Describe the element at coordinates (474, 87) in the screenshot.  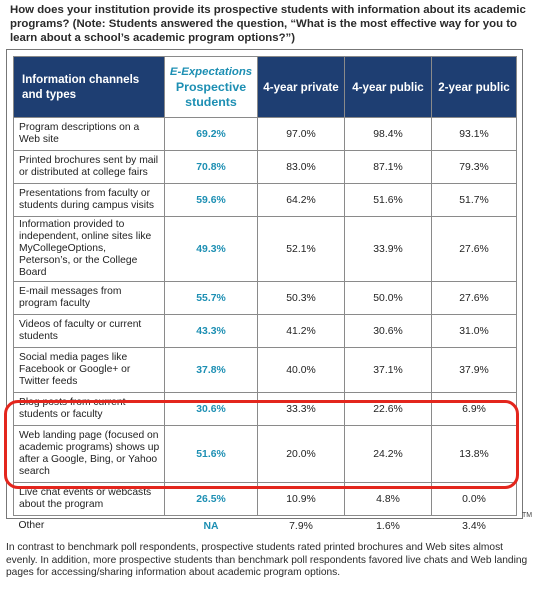
I see `column-header-2yr-public: 2-year public` at that location.